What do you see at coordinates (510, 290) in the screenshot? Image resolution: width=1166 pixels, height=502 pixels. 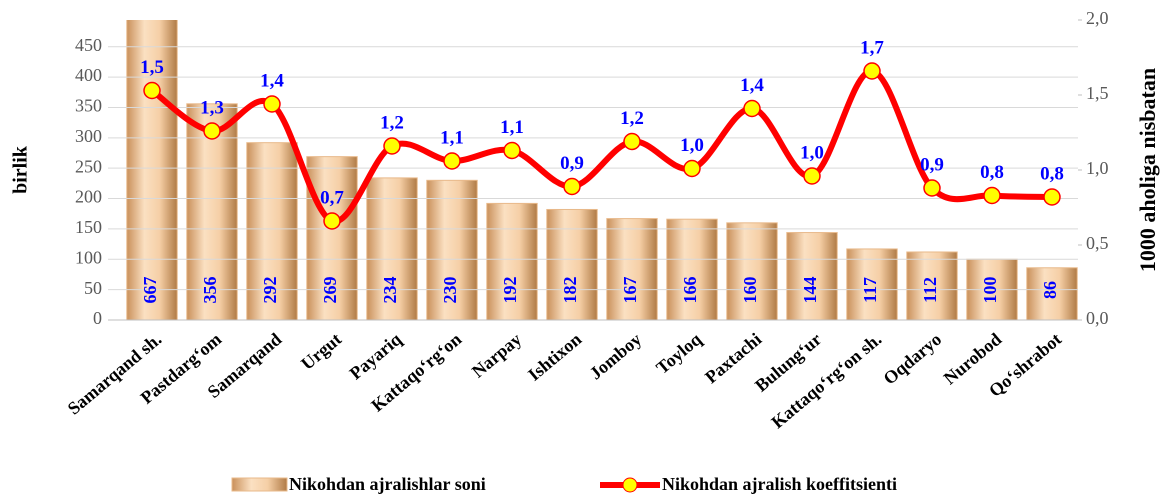 I see `bar-value-label: 192` at bounding box center [510, 290].